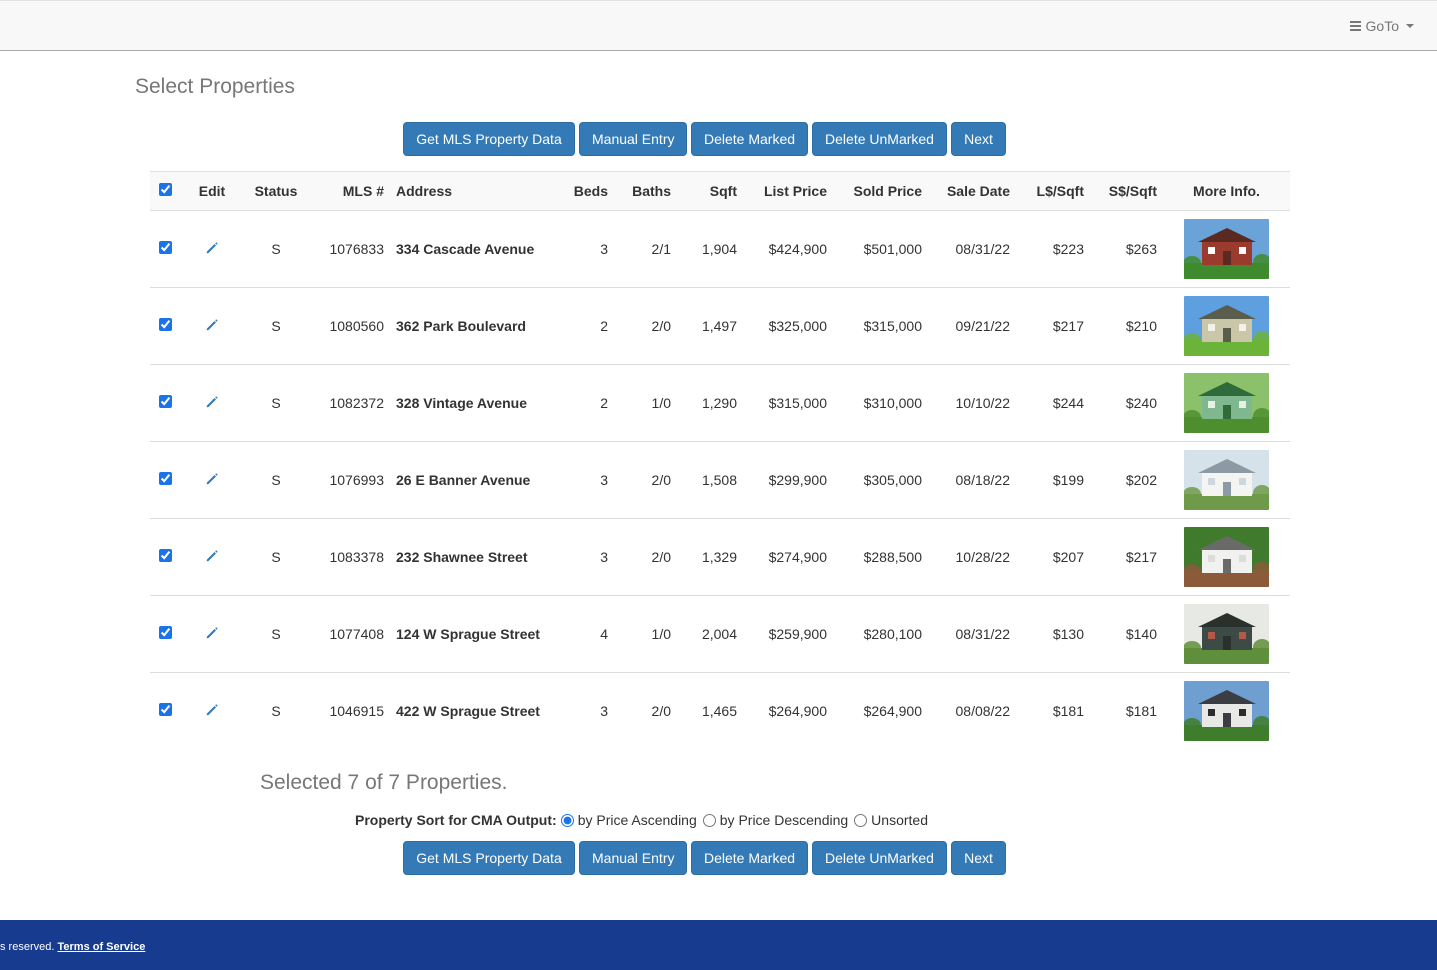 The height and width of the screenshot is (970, 1437). I want to click on sqft-cell: 1,465, so click(719, 711).